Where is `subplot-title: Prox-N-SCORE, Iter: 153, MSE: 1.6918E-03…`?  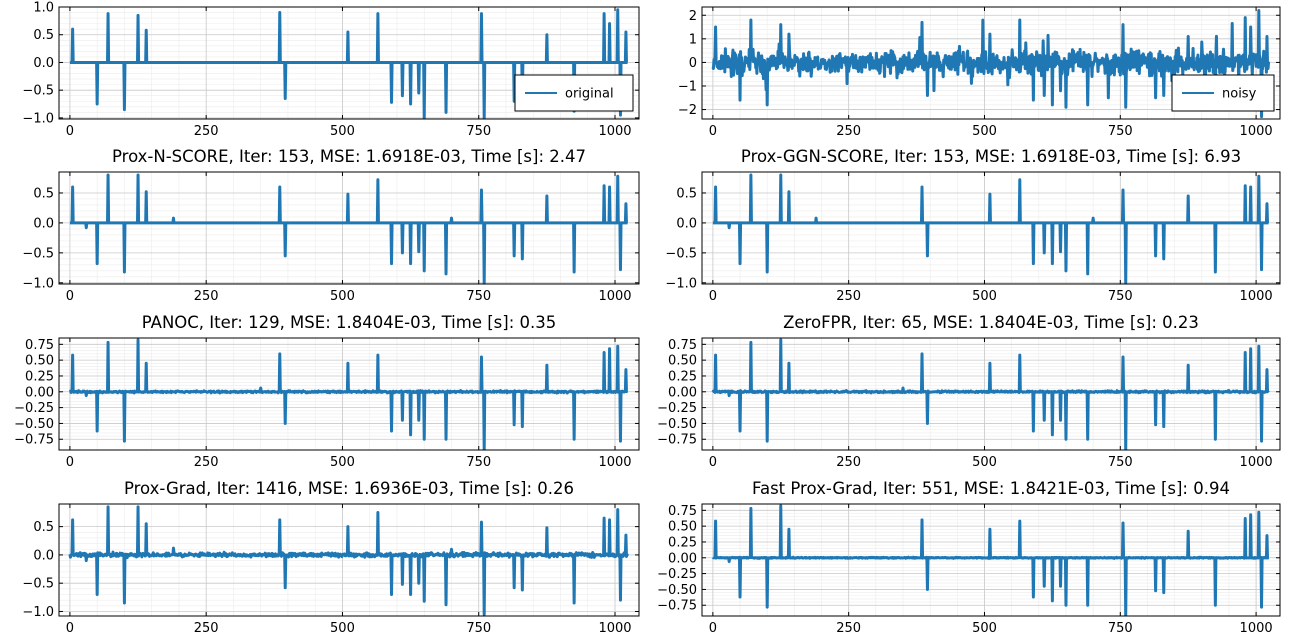
subplot-title: Prox-N-SCORE, Iter: 153, MSE: 1.6918E-03… is located at coordinates (349, 156).